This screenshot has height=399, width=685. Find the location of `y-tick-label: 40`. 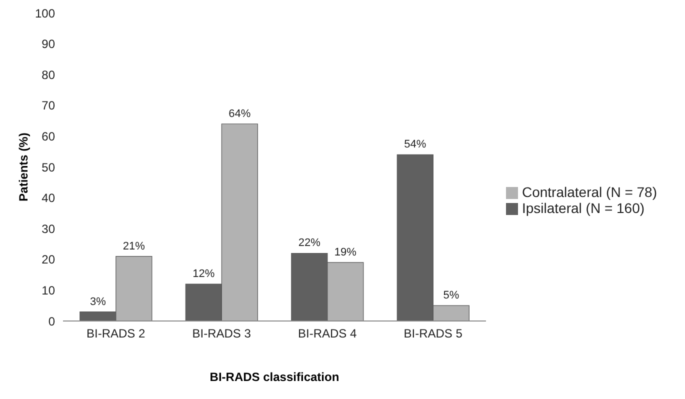

y-tick-label: 40 is located at coordinates (49, 198).